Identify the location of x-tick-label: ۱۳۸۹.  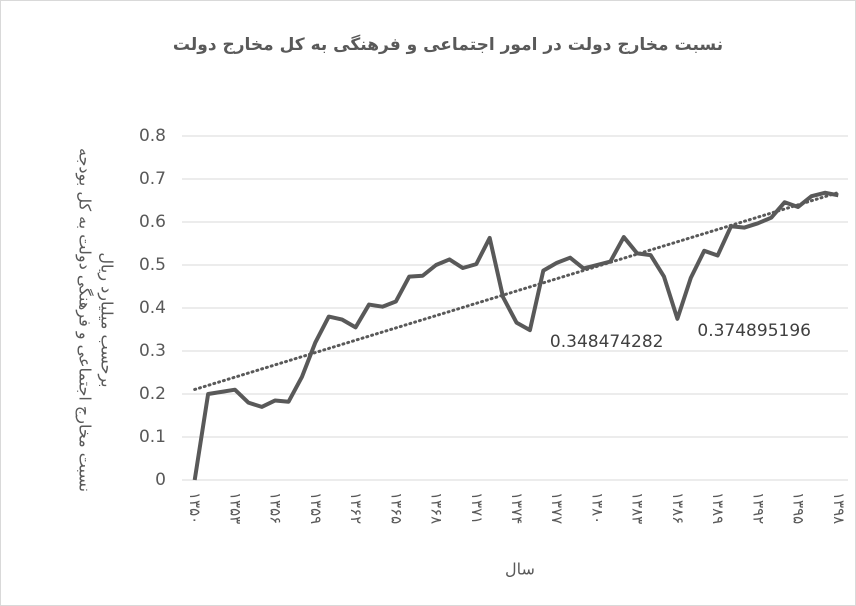
(718, 508).